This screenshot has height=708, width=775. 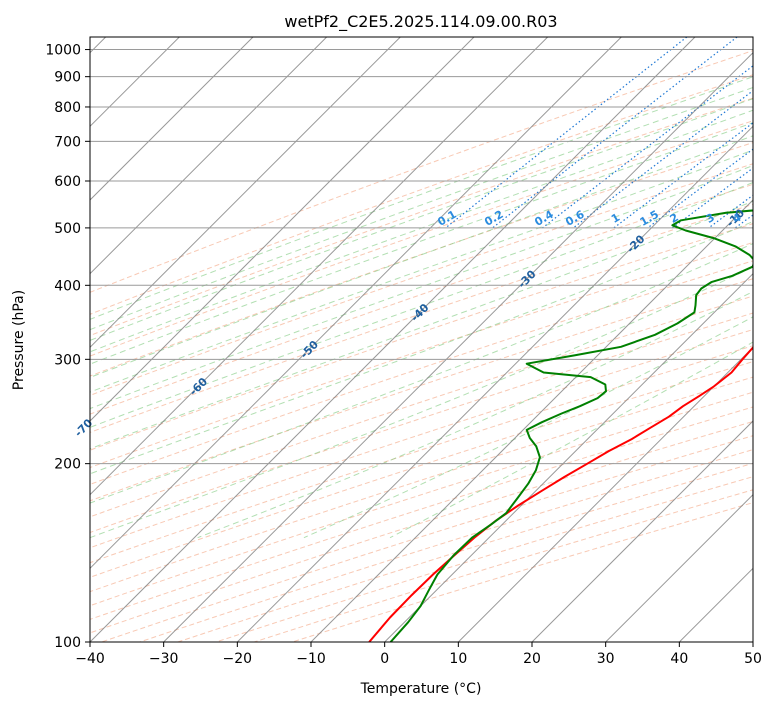 What do you see at coordinates (67, 465) in the screenshot?
I see `y-tick-label: 200` at bounding box center [67, 465].